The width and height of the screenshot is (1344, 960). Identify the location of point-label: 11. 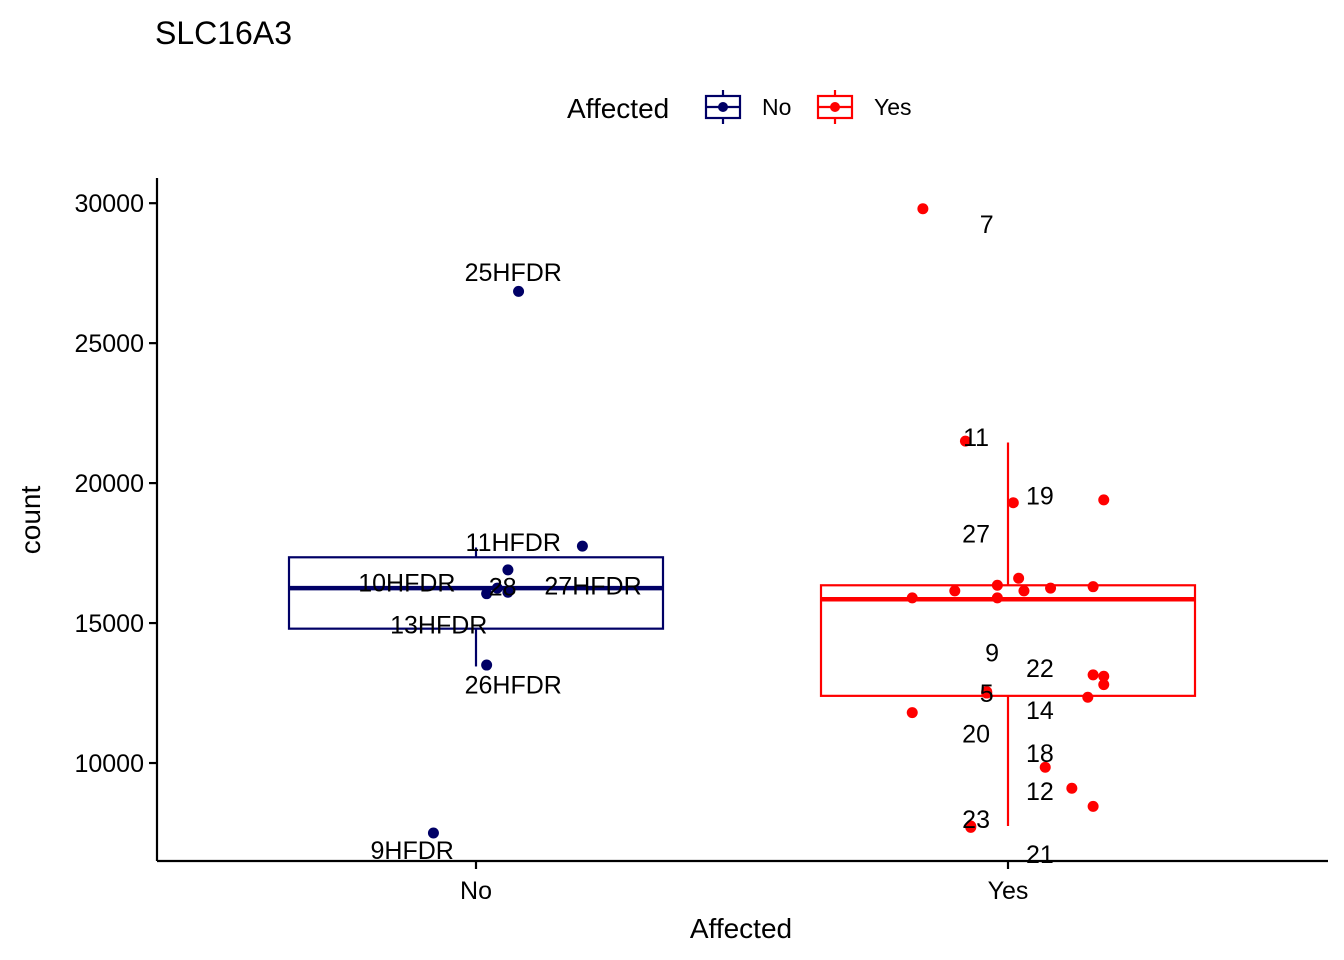
(976, 438).